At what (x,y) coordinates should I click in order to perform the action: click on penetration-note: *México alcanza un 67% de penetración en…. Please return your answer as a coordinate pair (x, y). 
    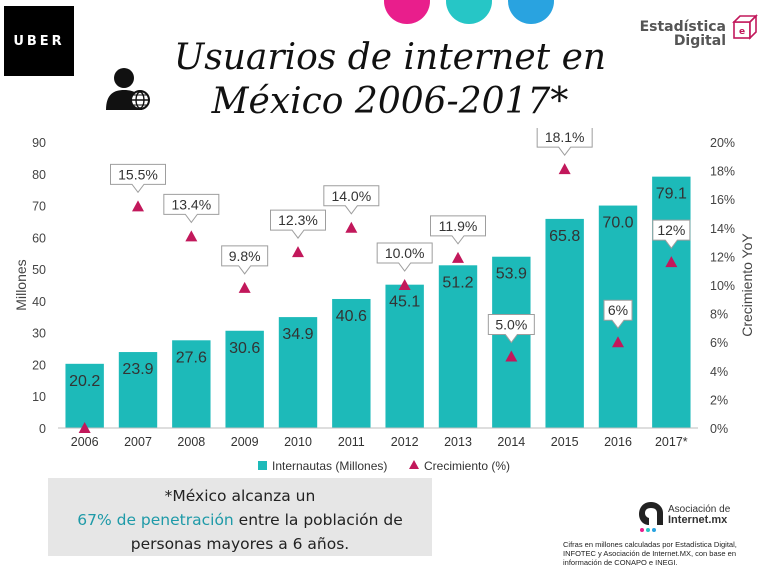
    Looking at the image, I should click on (240, 517).